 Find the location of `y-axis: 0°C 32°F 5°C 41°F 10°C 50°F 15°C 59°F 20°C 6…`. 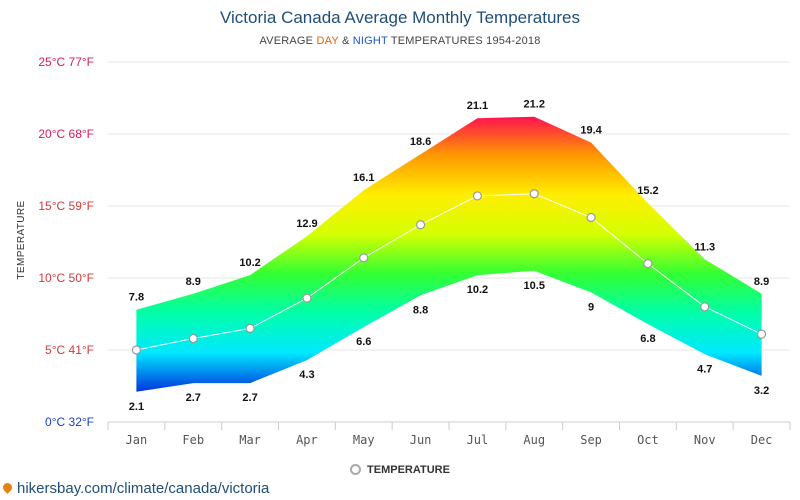

y-axis: 0°C 32°F 5°C 41°F 10°C 50°F 15°C 59°F 20°C 6… is located at coordinates (66, 242).